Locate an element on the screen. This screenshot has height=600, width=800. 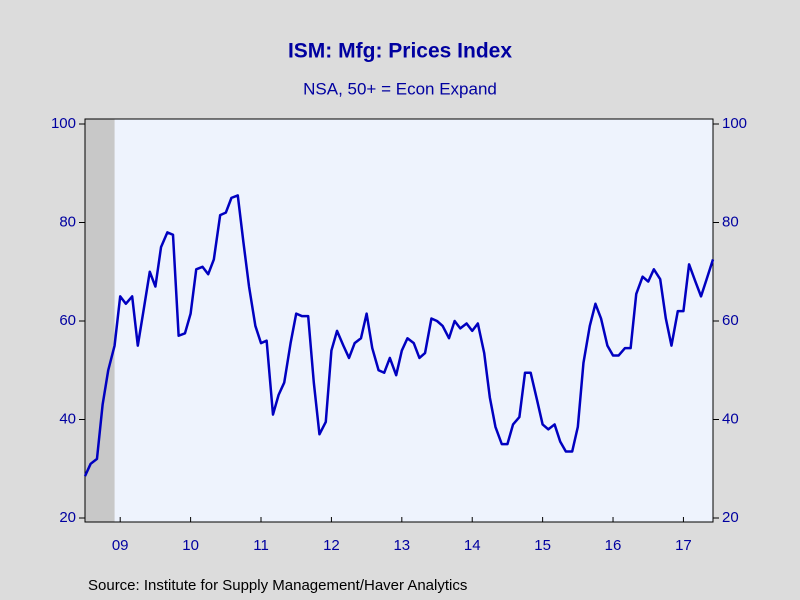
y-tick-label: 40 is located at coordinates (67, 418).